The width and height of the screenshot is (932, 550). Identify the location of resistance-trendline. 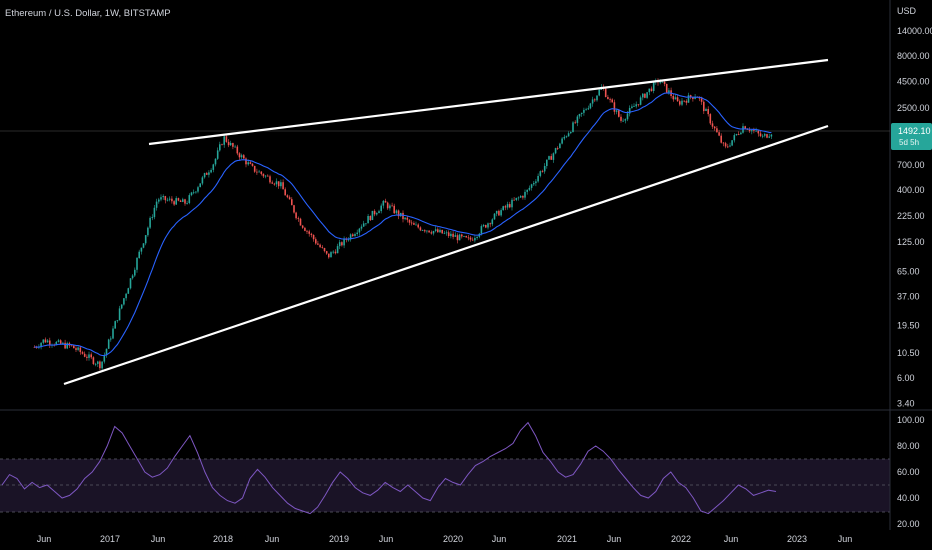
(488, 102).